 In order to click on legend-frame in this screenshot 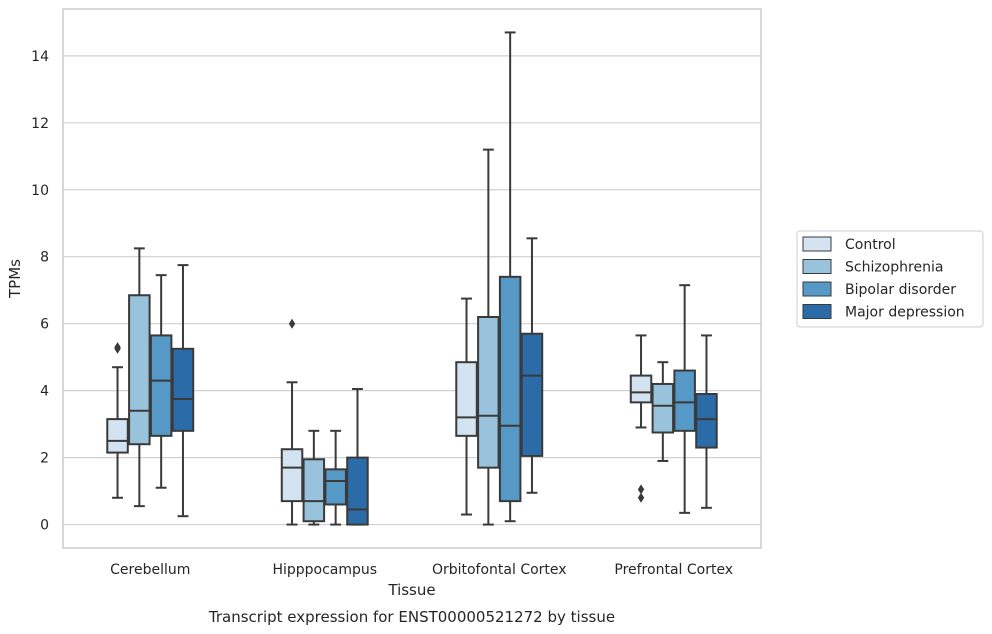, I will do `click(890, 279)`.